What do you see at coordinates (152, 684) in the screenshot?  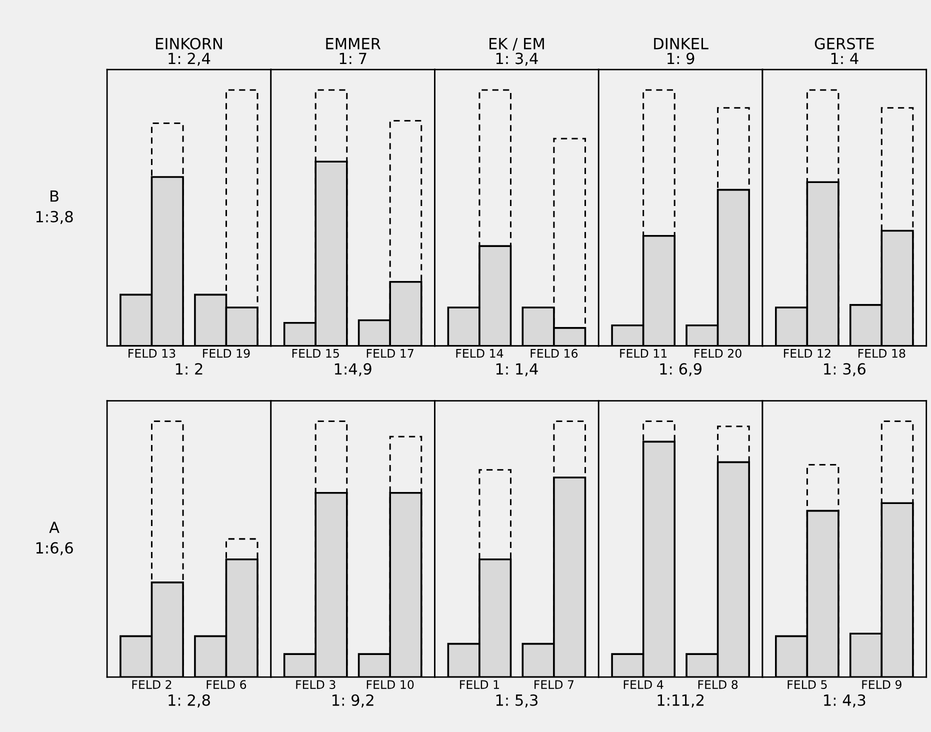 I see `x-tick-label: FELD 2` at bounding box center [152, 684].